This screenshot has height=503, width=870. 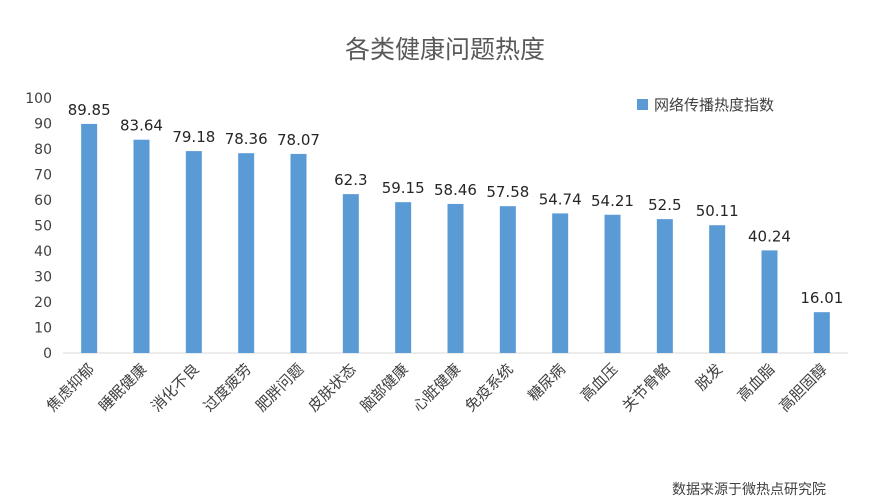 I want to click on x-tick-label: 关节骨骼, so click(x=645, y=387).